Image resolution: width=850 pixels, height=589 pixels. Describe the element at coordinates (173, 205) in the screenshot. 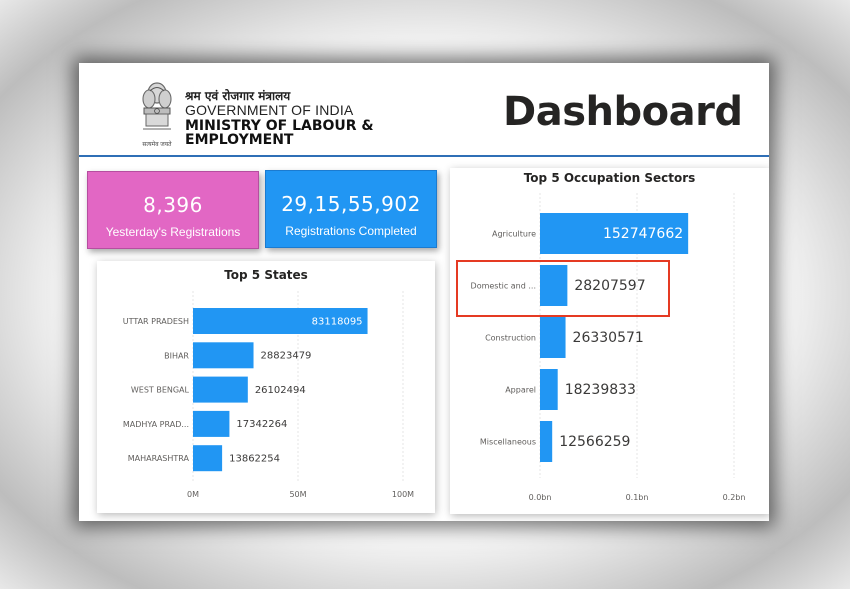

I see `yesterday-registrations-value: 8,396` at that location.